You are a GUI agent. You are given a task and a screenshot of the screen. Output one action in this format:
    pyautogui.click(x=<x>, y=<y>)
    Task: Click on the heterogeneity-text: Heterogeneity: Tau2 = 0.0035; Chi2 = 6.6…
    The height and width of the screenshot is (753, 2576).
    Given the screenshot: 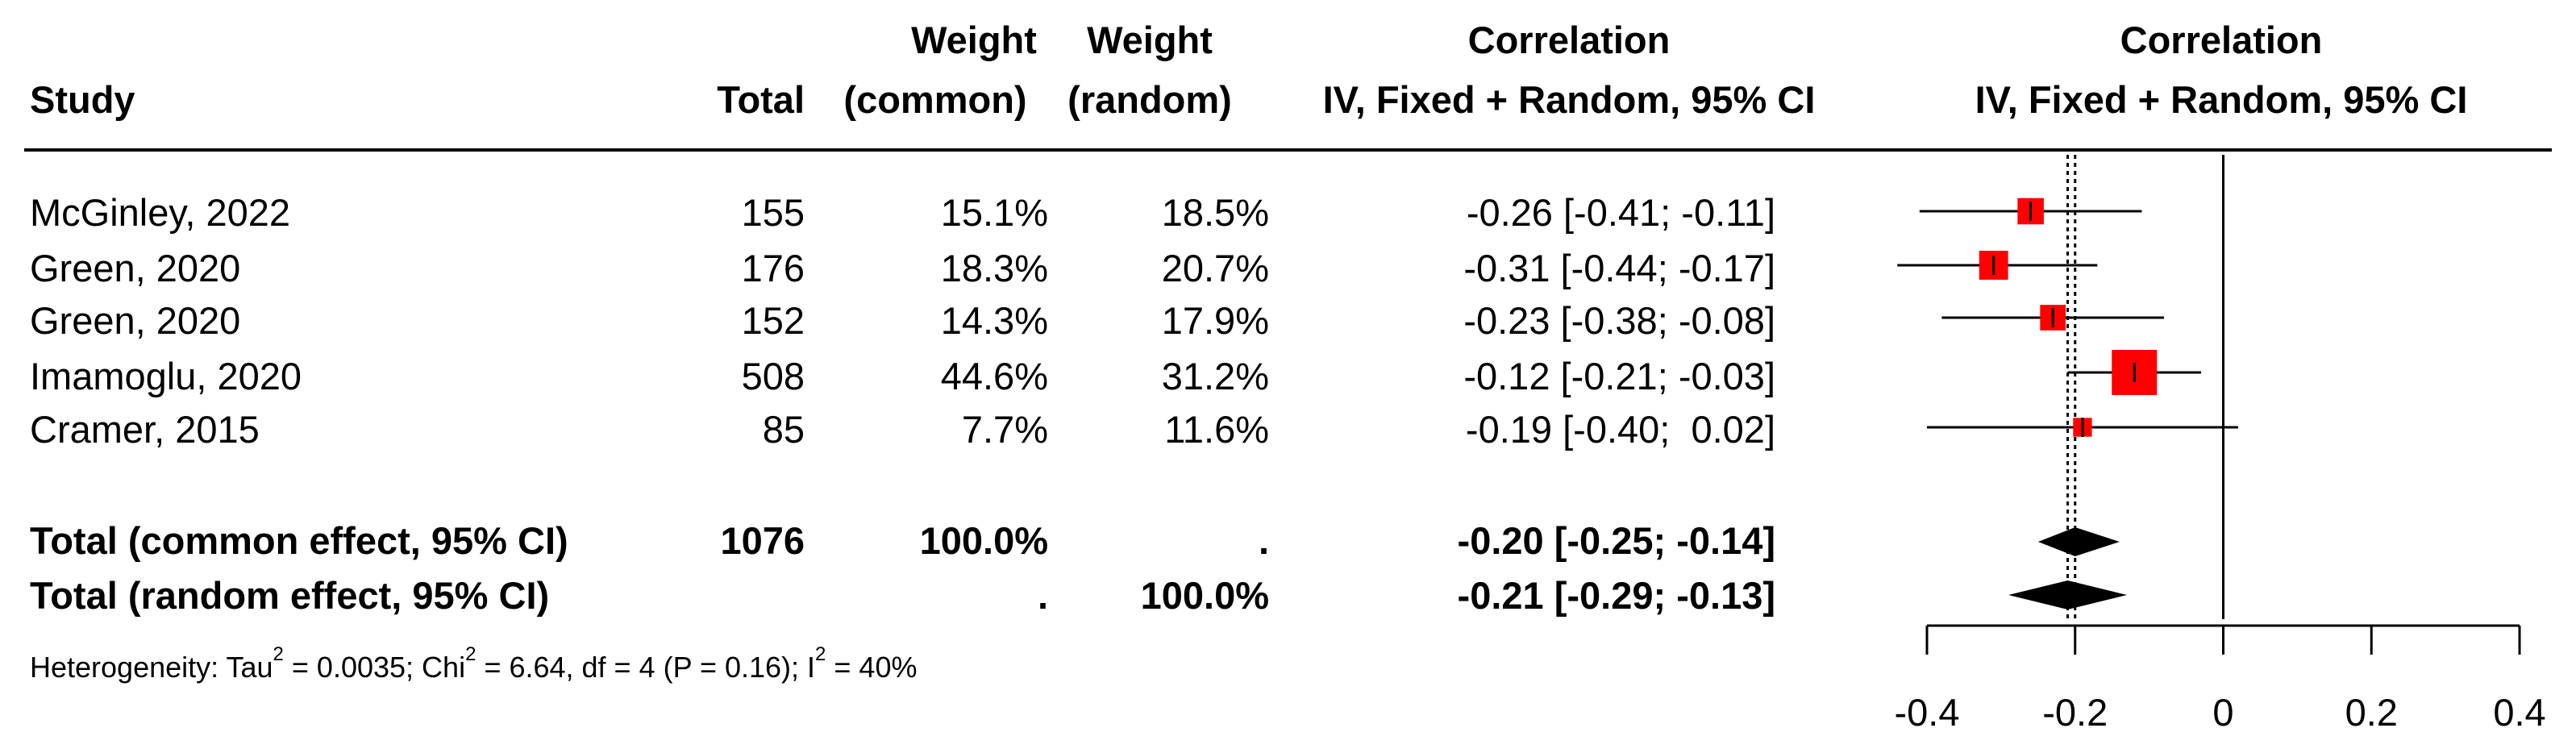 What is the action you would take?
    pyautogui.click(x=474, y=663)
    